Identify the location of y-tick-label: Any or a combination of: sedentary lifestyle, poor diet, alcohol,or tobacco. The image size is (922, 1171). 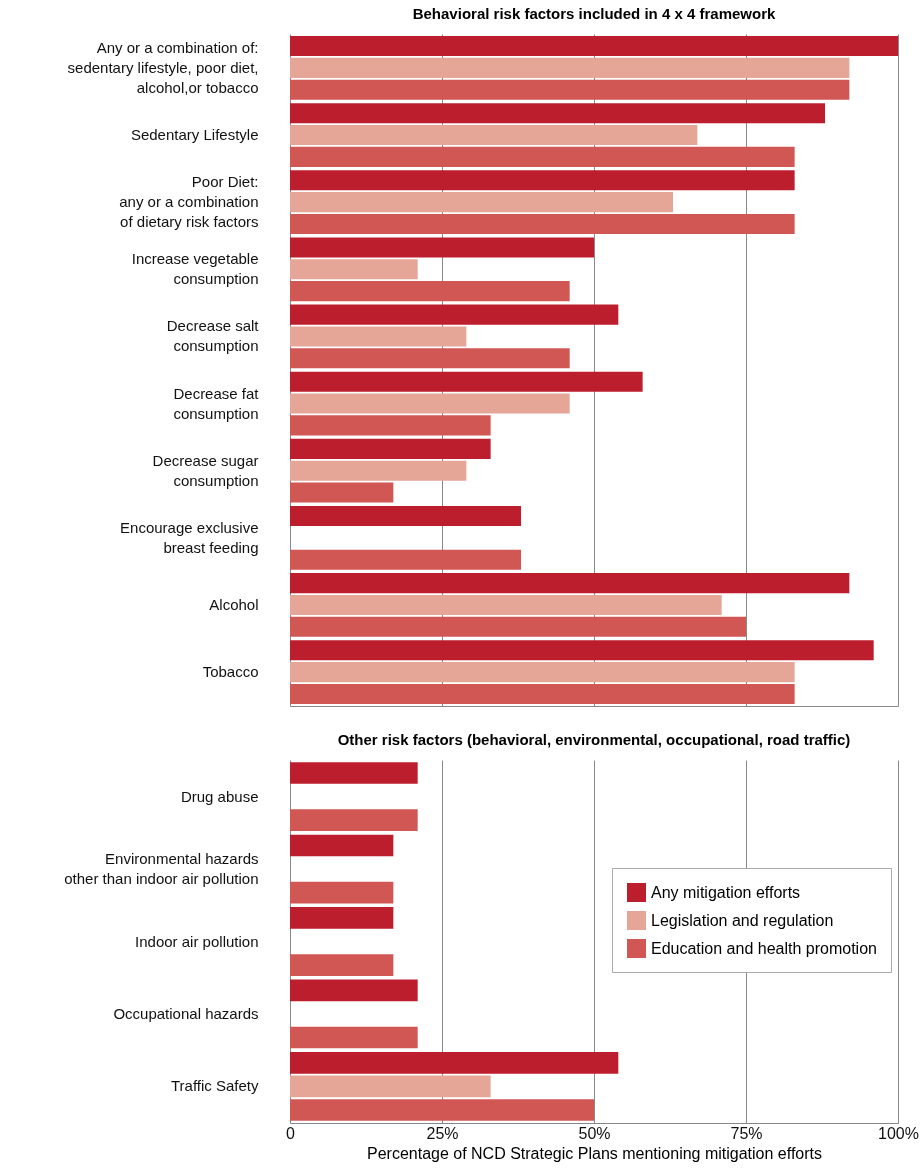
(163, 67).